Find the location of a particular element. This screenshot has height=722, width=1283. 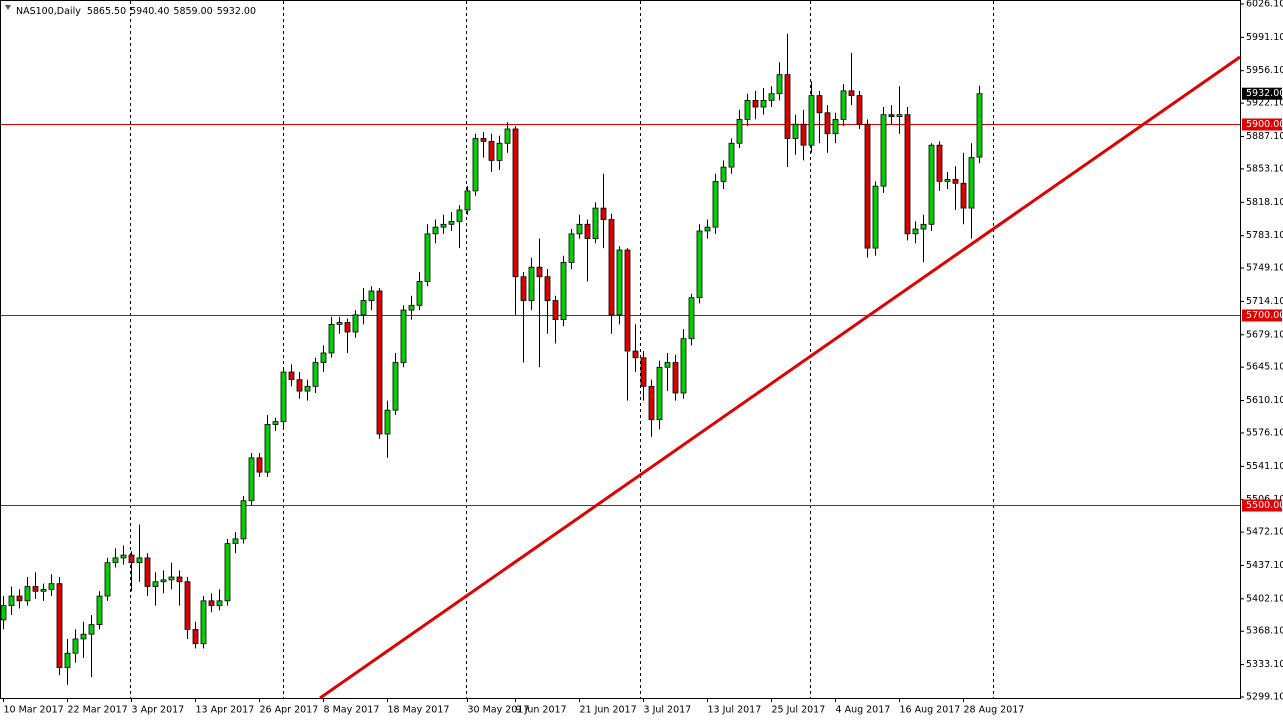

x-tick-label: 10 Mar 2017 is located at coordinates (34, 710).